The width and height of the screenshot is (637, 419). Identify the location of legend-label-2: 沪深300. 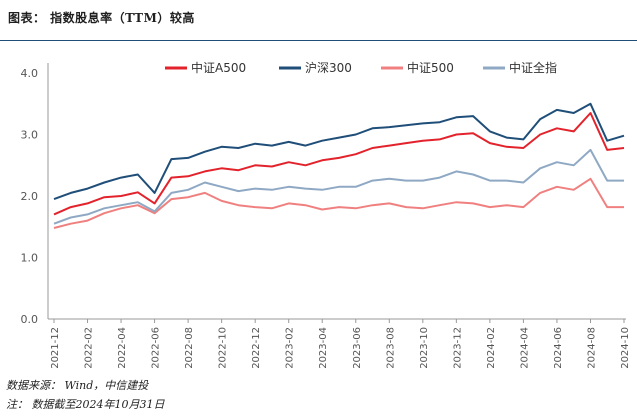
(328, 68).